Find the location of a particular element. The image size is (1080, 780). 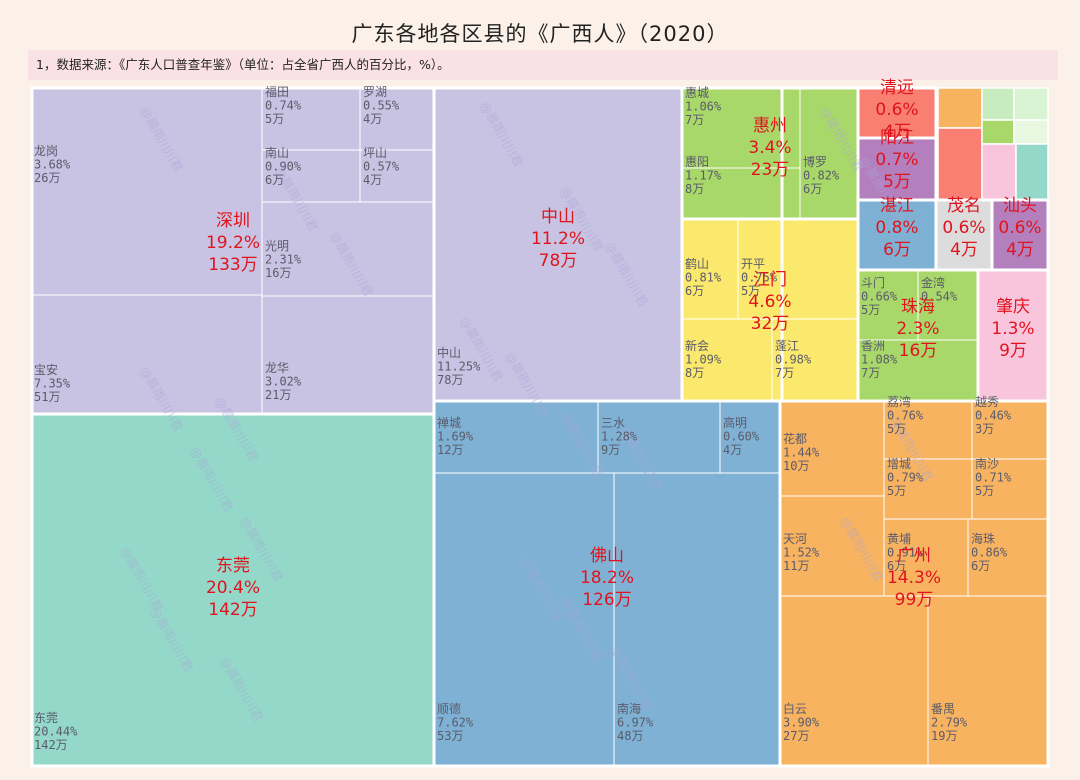

district-nanhai-label: 南海 6.97% 48万 is located at coordinates (635, 722).